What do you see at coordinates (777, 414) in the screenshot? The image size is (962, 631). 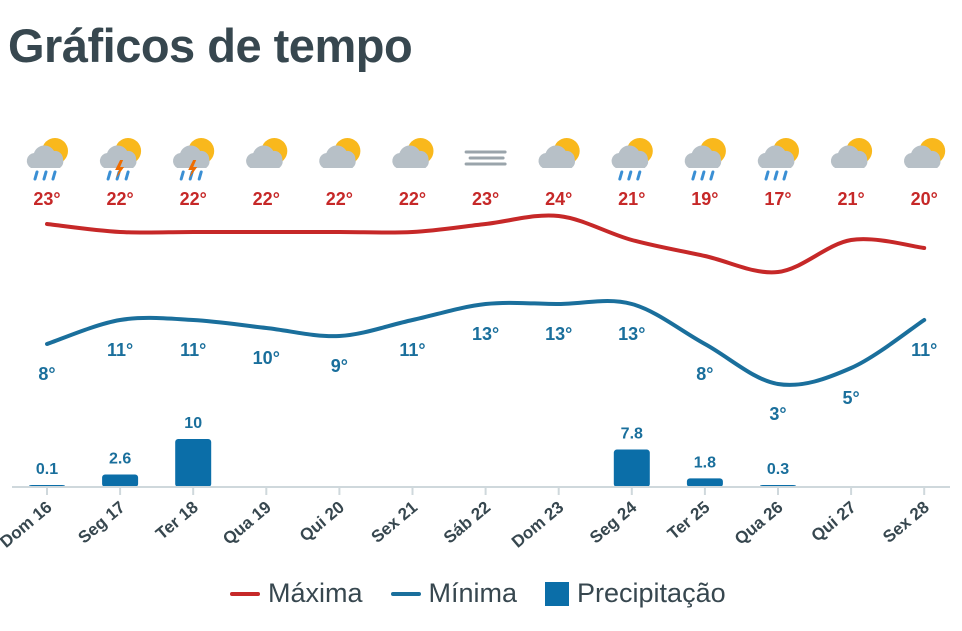 I see `min-temp-label: 3°` at bounding box center [777, 414].